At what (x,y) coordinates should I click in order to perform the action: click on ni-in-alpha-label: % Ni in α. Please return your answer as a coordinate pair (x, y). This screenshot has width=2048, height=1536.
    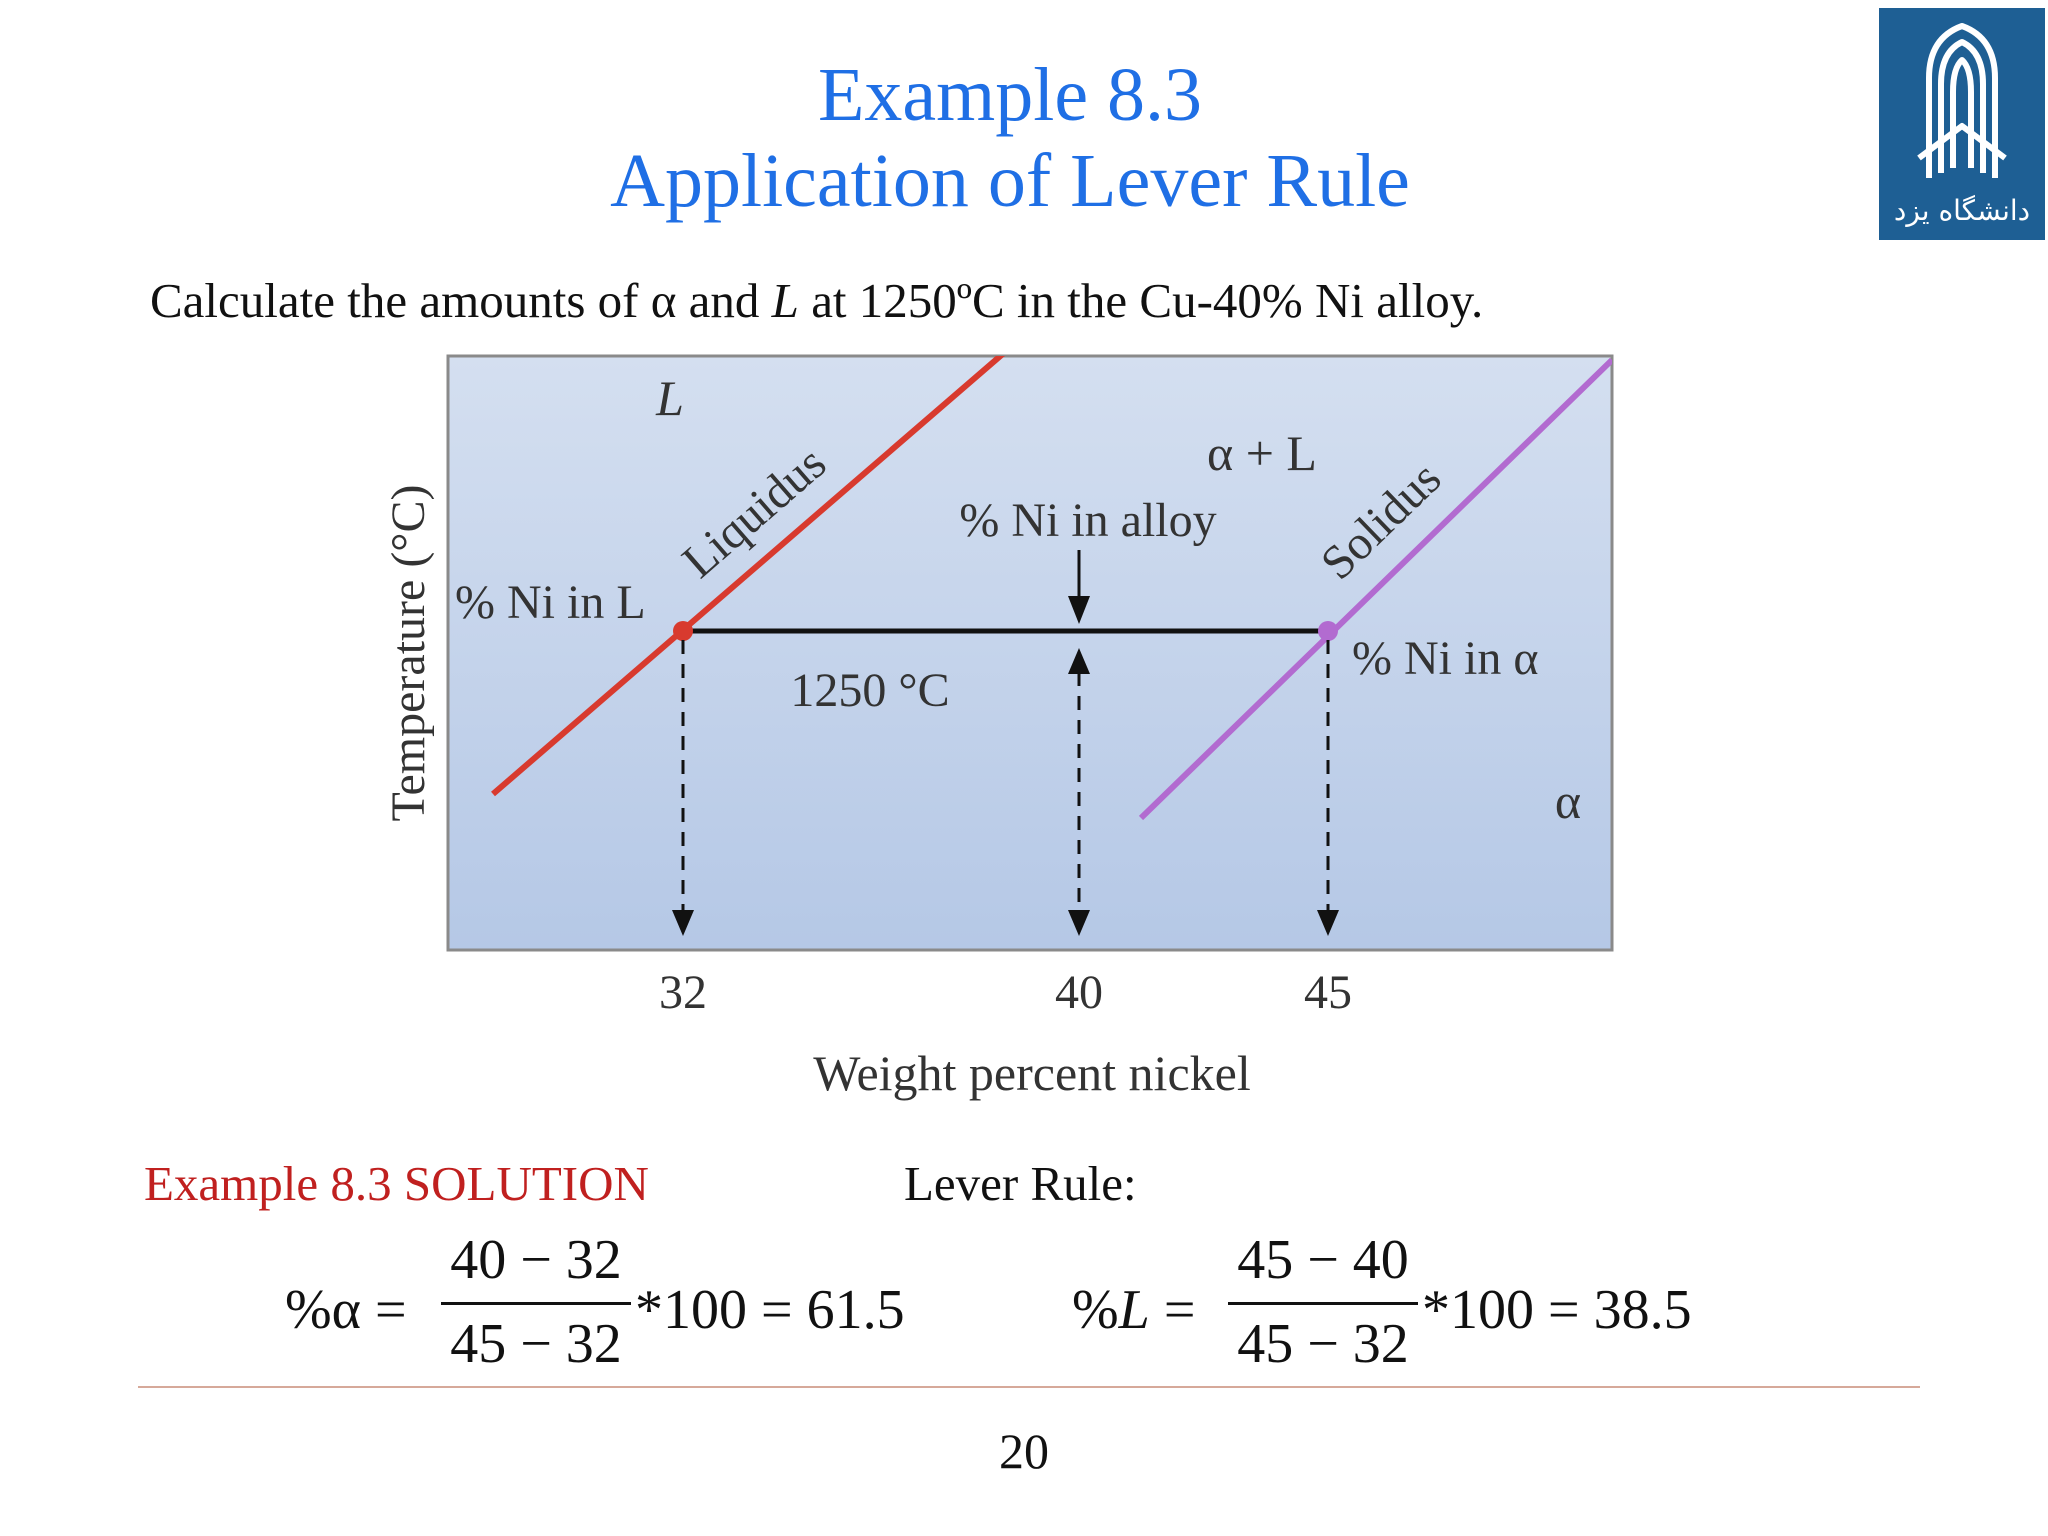
    Looking at the image, I should click on (1445, 658).